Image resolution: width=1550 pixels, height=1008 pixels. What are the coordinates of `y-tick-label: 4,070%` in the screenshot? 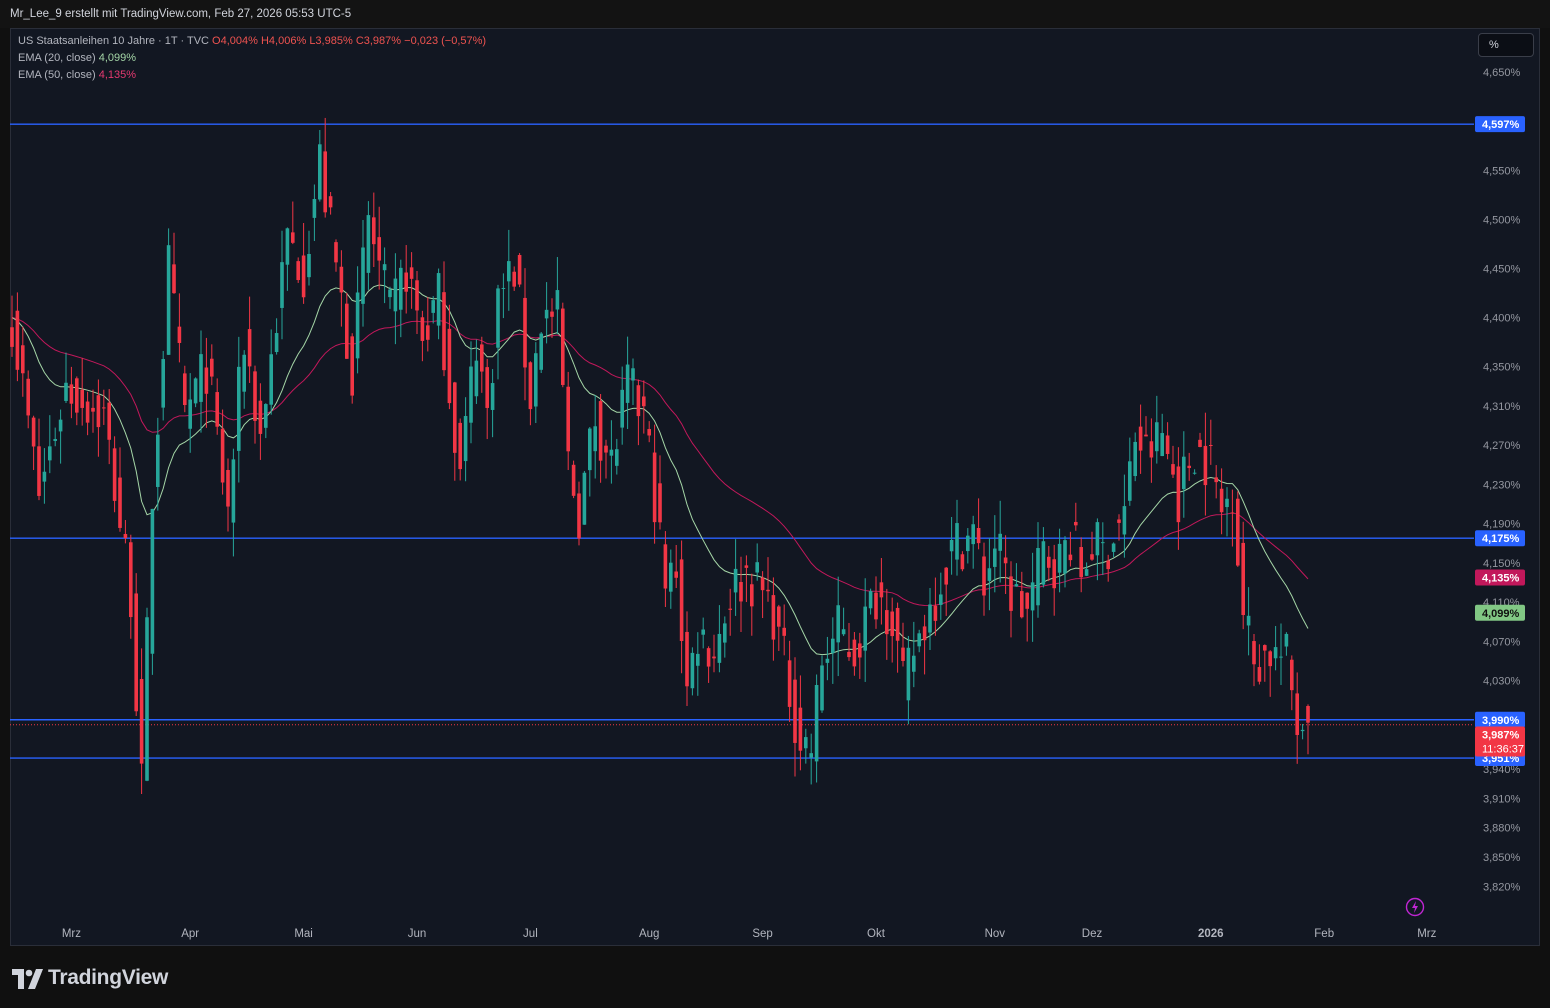 It's located at (1502, 642).